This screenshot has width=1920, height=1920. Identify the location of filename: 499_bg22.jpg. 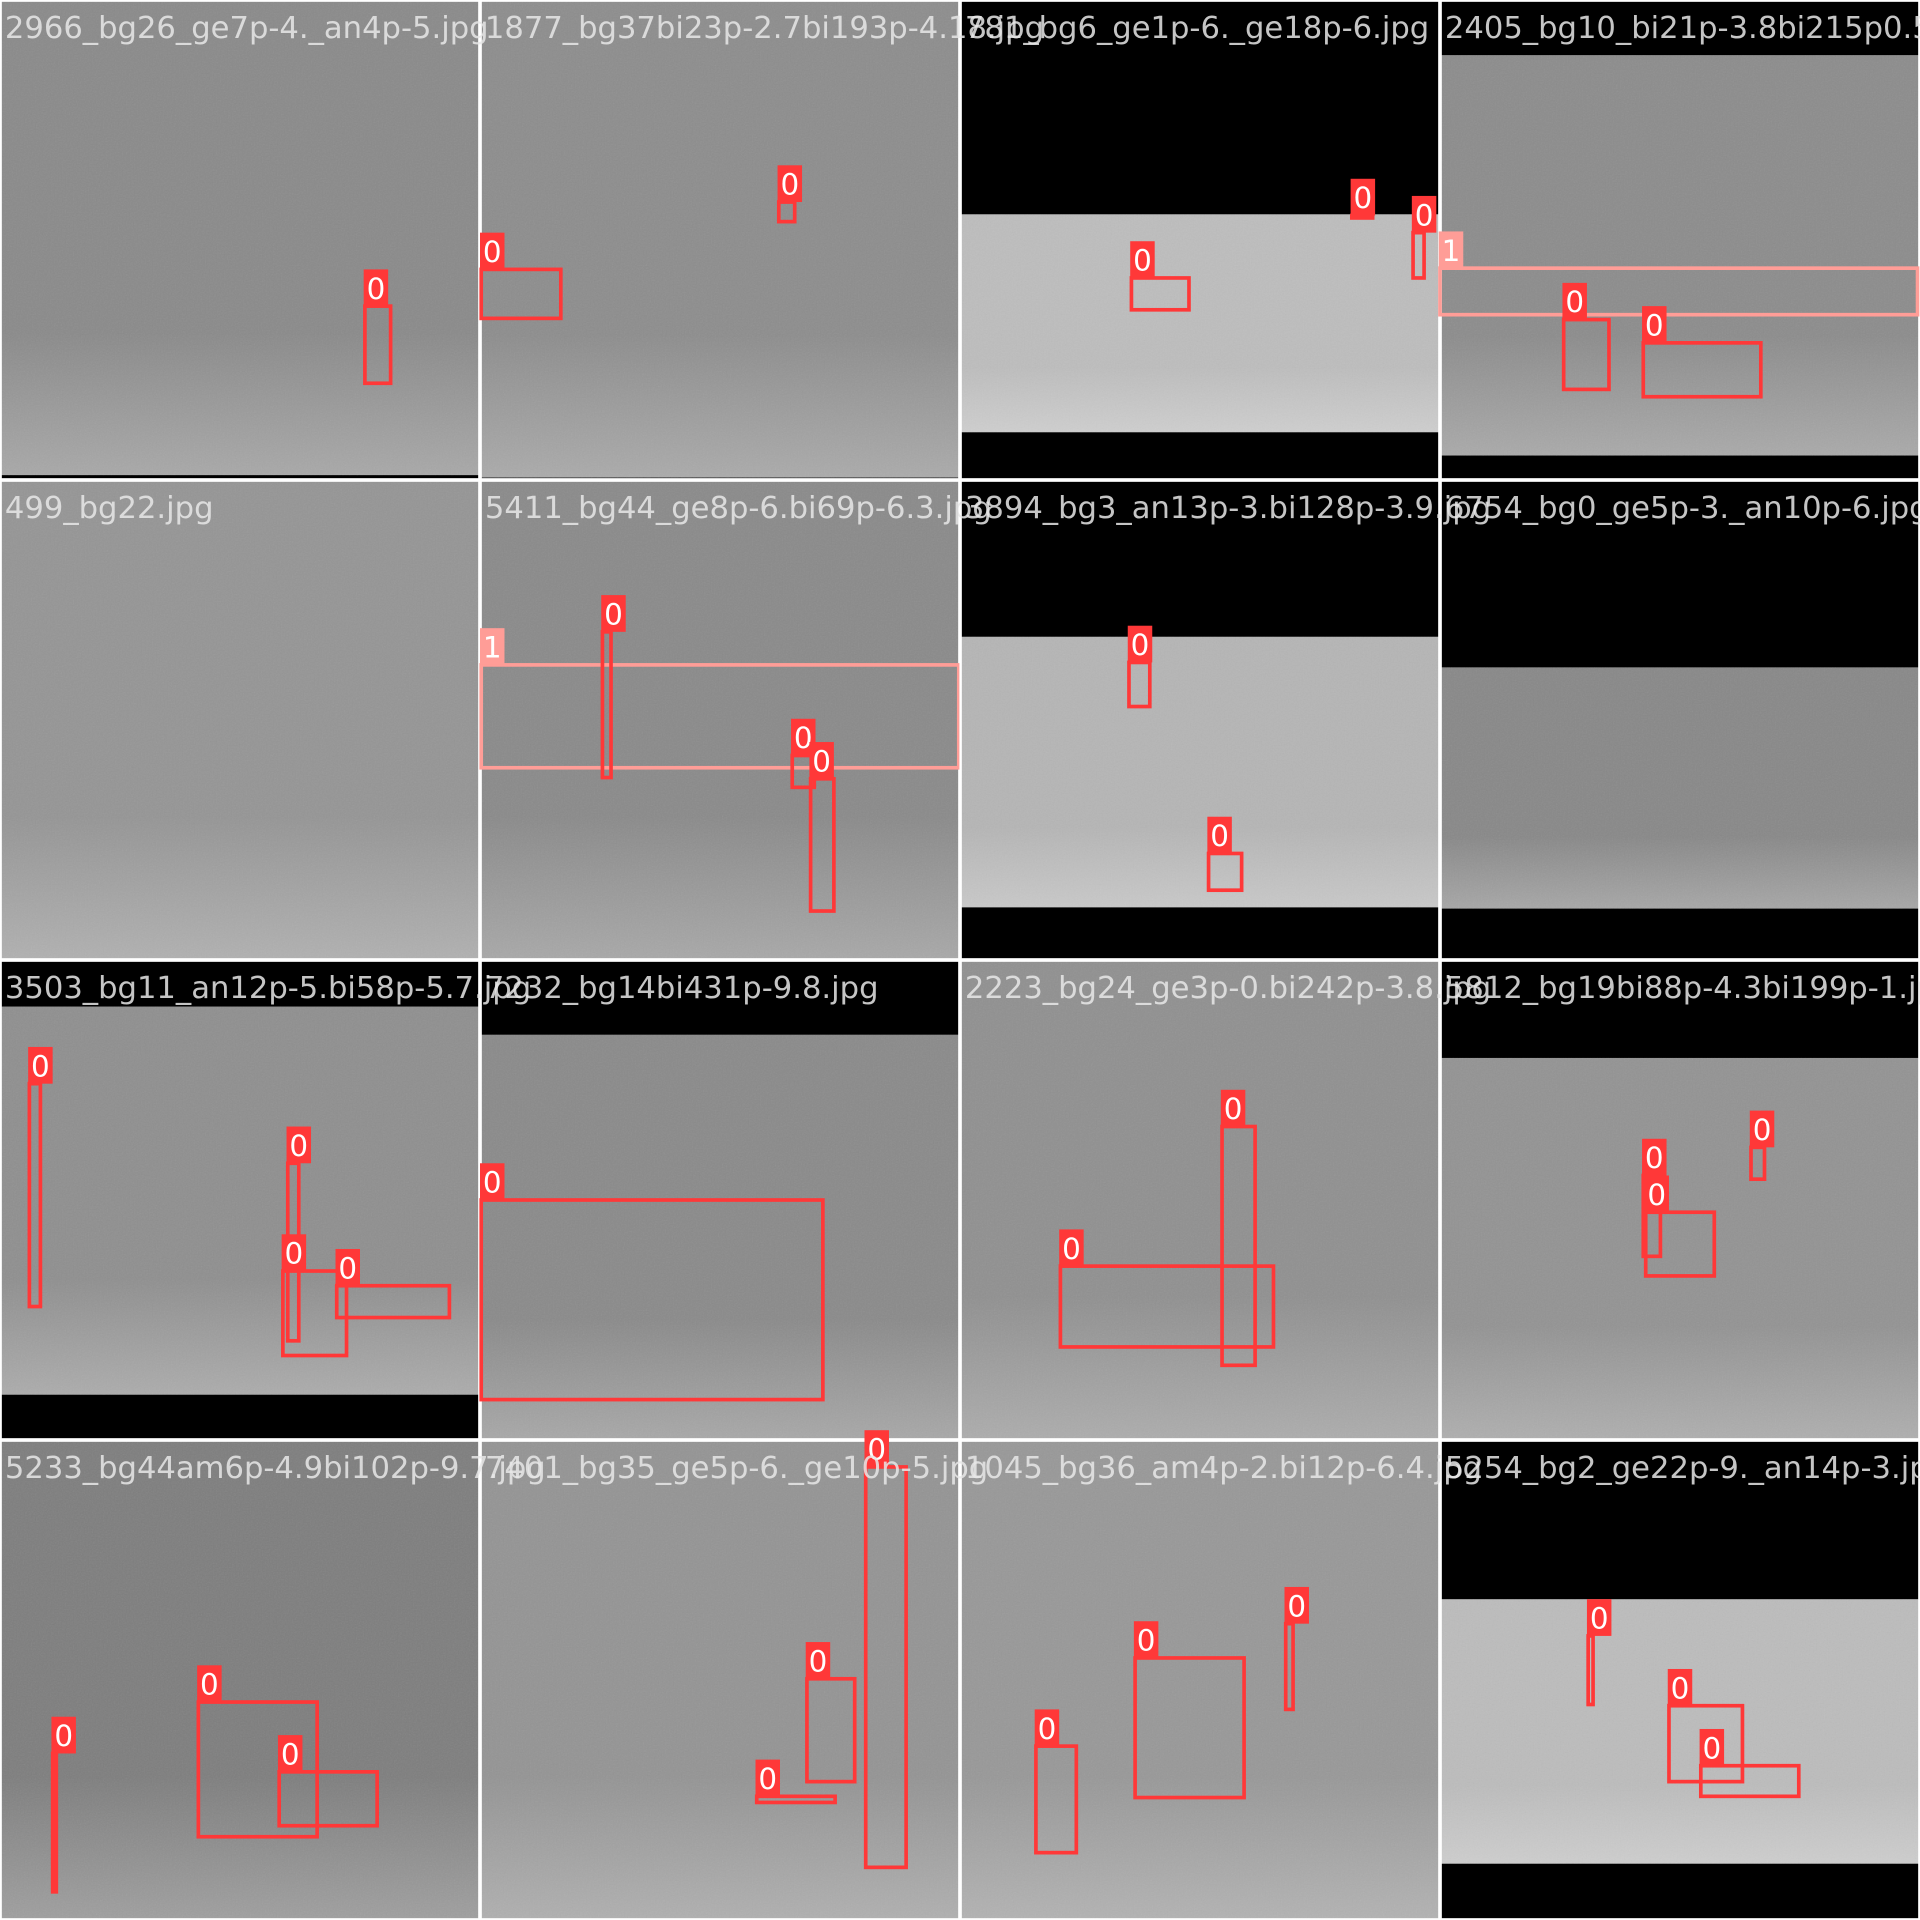
(109, 508).